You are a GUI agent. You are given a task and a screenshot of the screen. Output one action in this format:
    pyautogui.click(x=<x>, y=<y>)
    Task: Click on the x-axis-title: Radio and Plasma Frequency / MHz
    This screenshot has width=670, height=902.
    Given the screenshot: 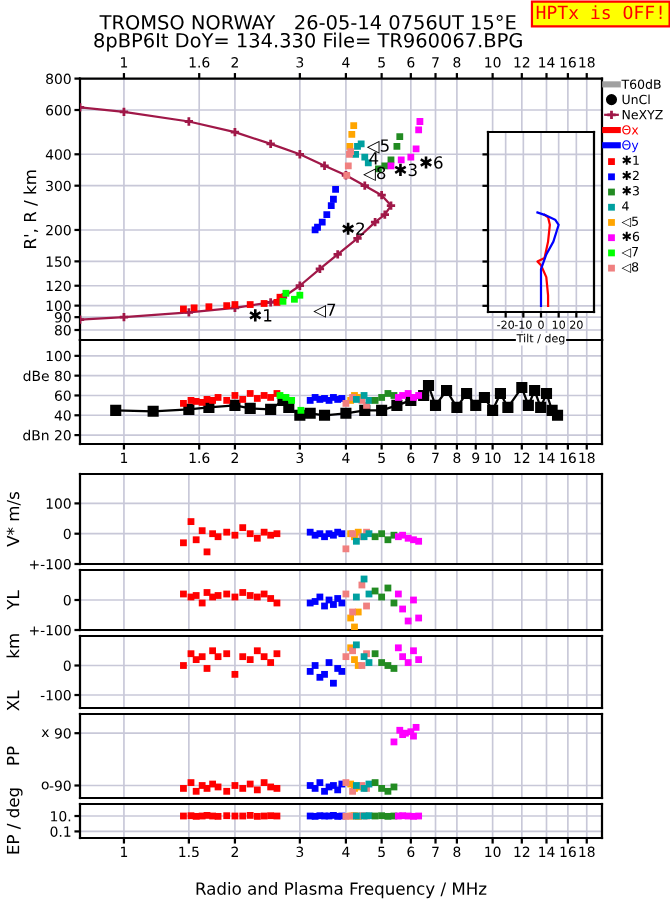 What is the action you would take?
    pyautogui.click(x=341, y=890)
    